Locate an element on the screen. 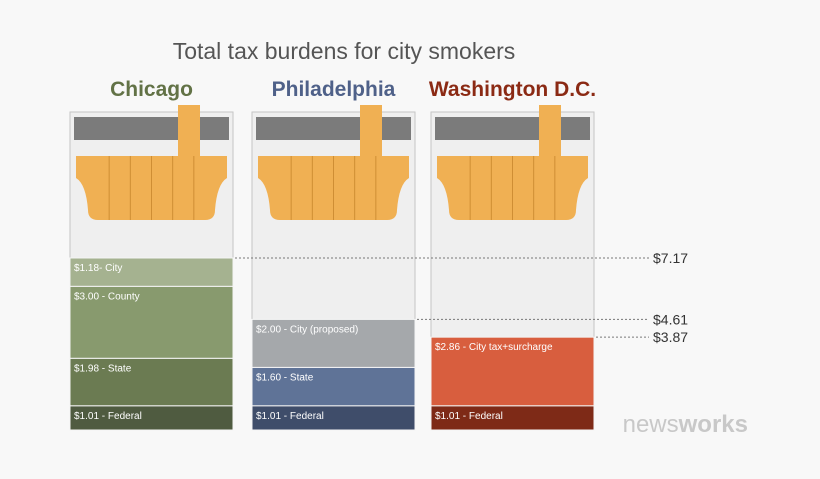 The height and width of the screenshot is (479, 820). total-label-philadelphia: $4.61 is located at coordinates (670, 319).